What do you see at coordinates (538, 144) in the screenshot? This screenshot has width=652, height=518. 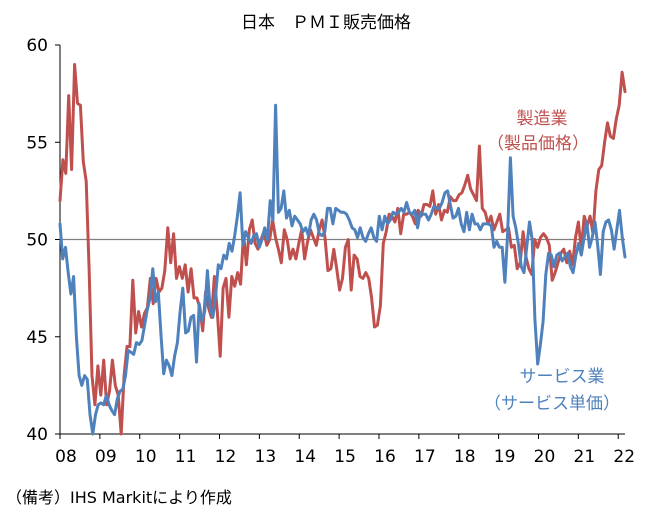 I see `manufacturing-label-line2: （製品価格）` at bounding box center [538, 144].